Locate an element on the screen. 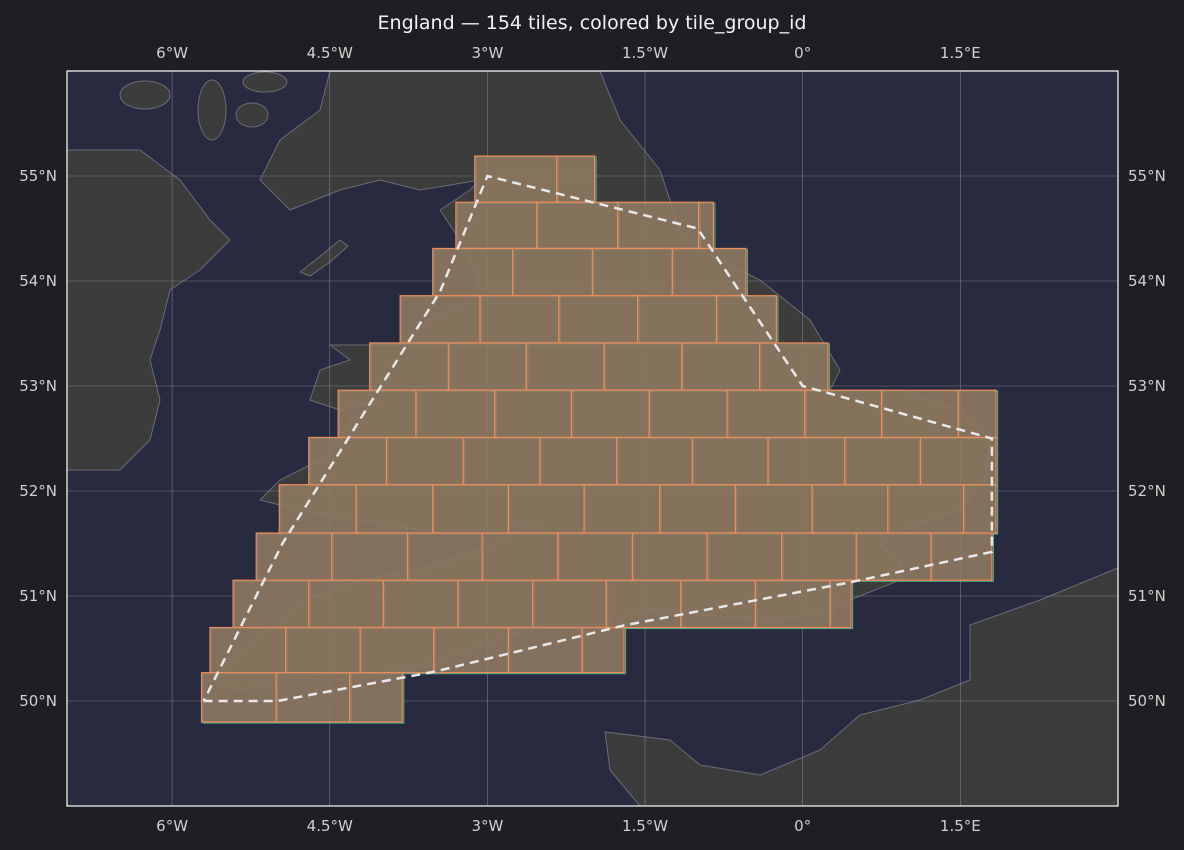  ireland-land is located at coordinates (149, 310).